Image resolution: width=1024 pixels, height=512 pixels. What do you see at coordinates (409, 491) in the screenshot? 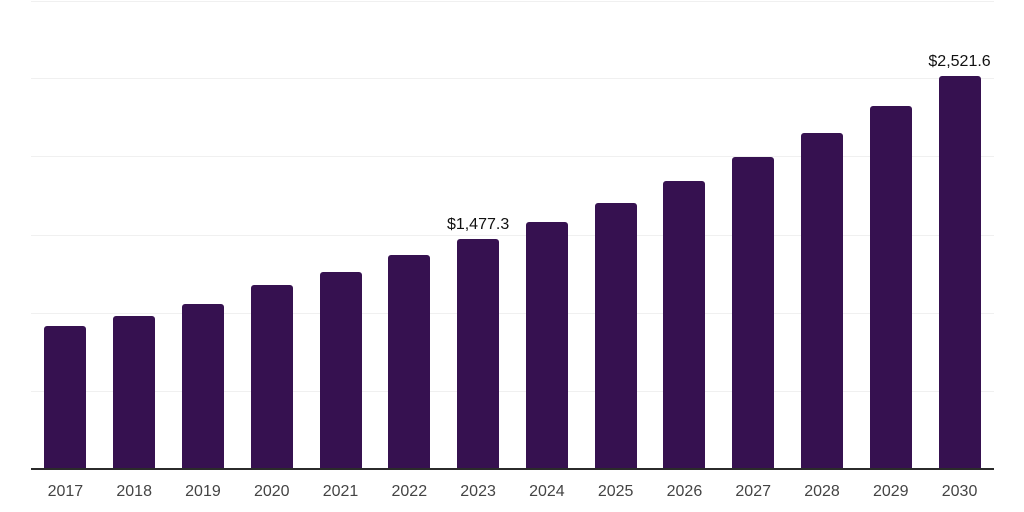
I see `x-tick-2022: 2022` at bounding box center [409, 491].